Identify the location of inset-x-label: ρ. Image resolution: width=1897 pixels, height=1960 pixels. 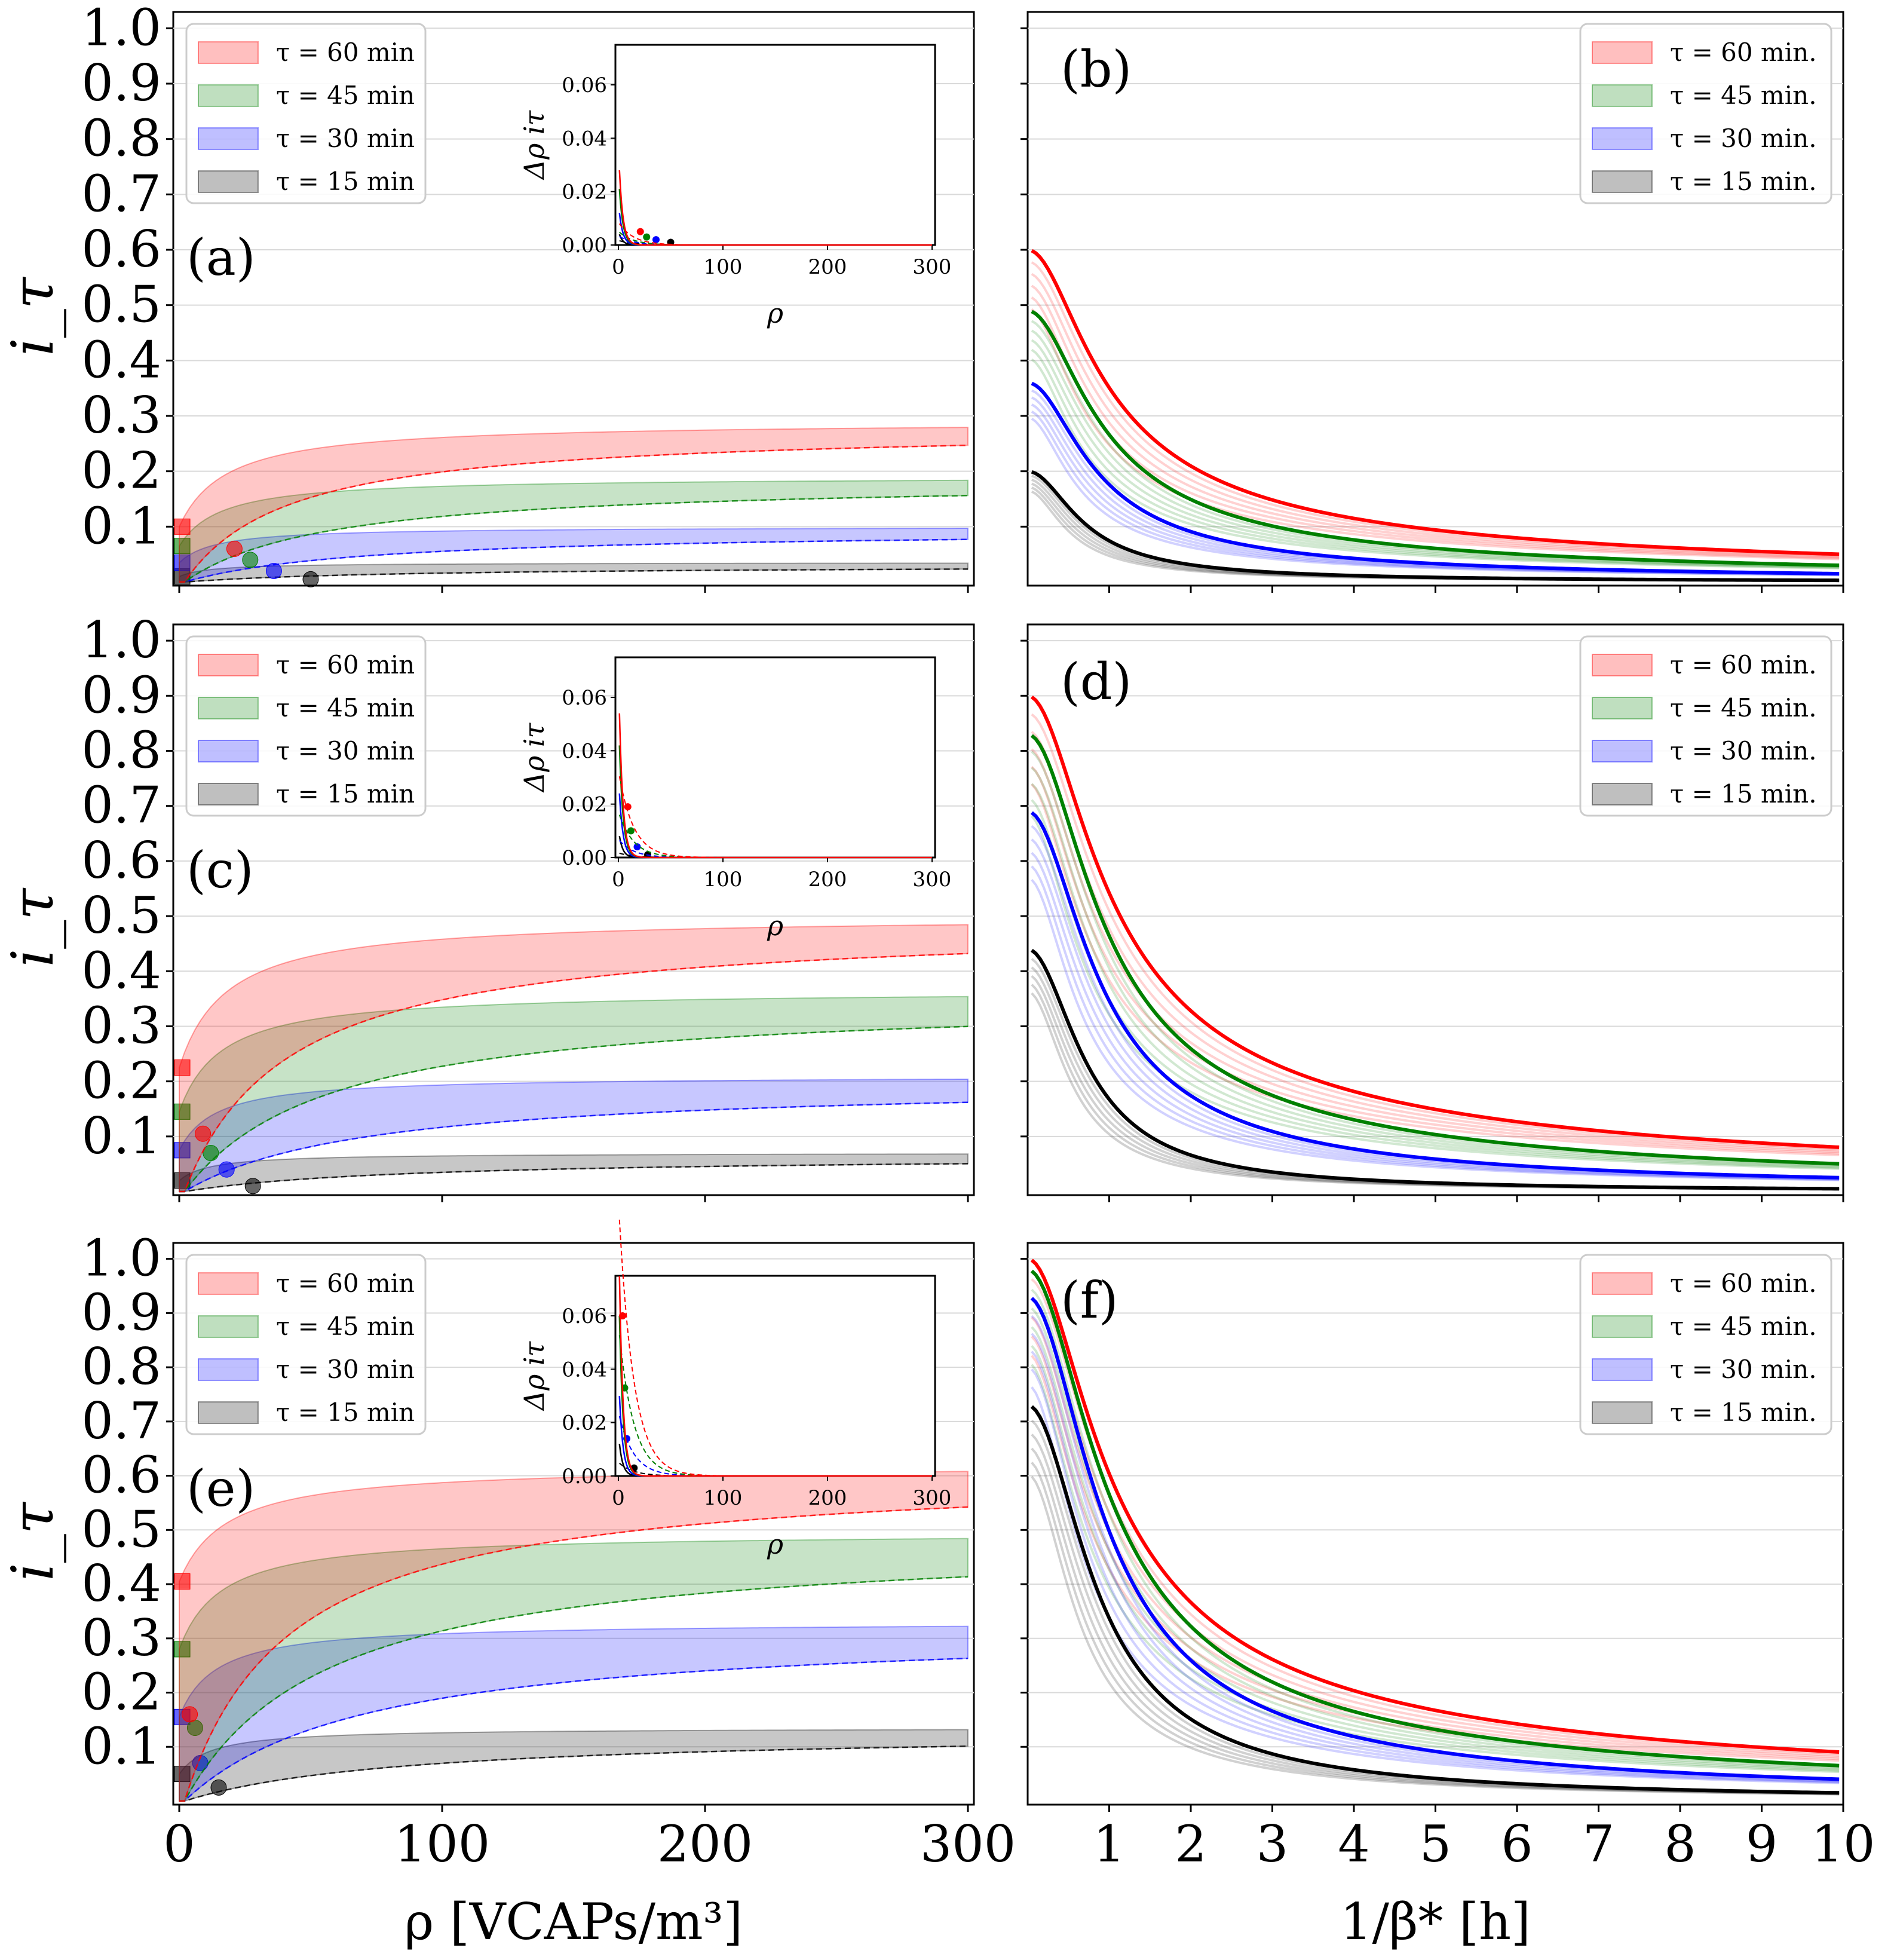
(775, 925).